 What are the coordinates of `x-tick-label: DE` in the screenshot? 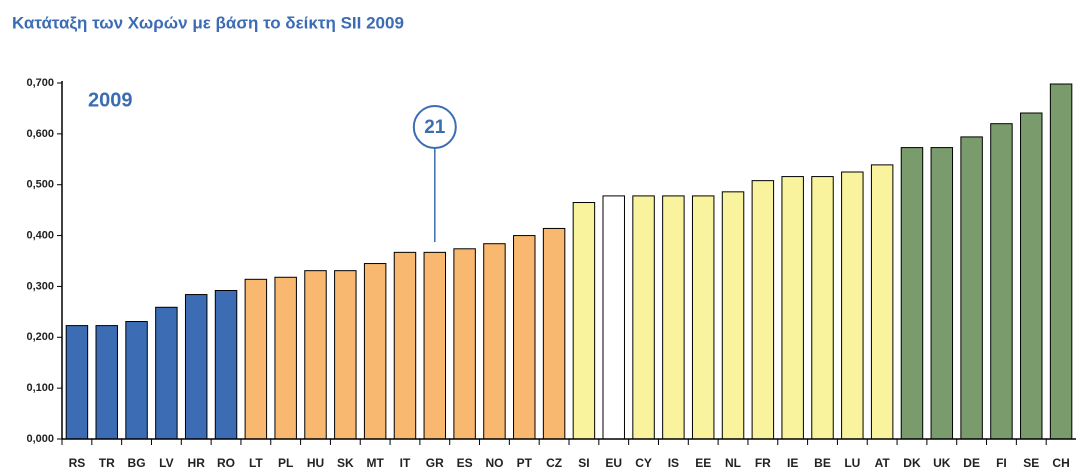 It's located at (971, 463).